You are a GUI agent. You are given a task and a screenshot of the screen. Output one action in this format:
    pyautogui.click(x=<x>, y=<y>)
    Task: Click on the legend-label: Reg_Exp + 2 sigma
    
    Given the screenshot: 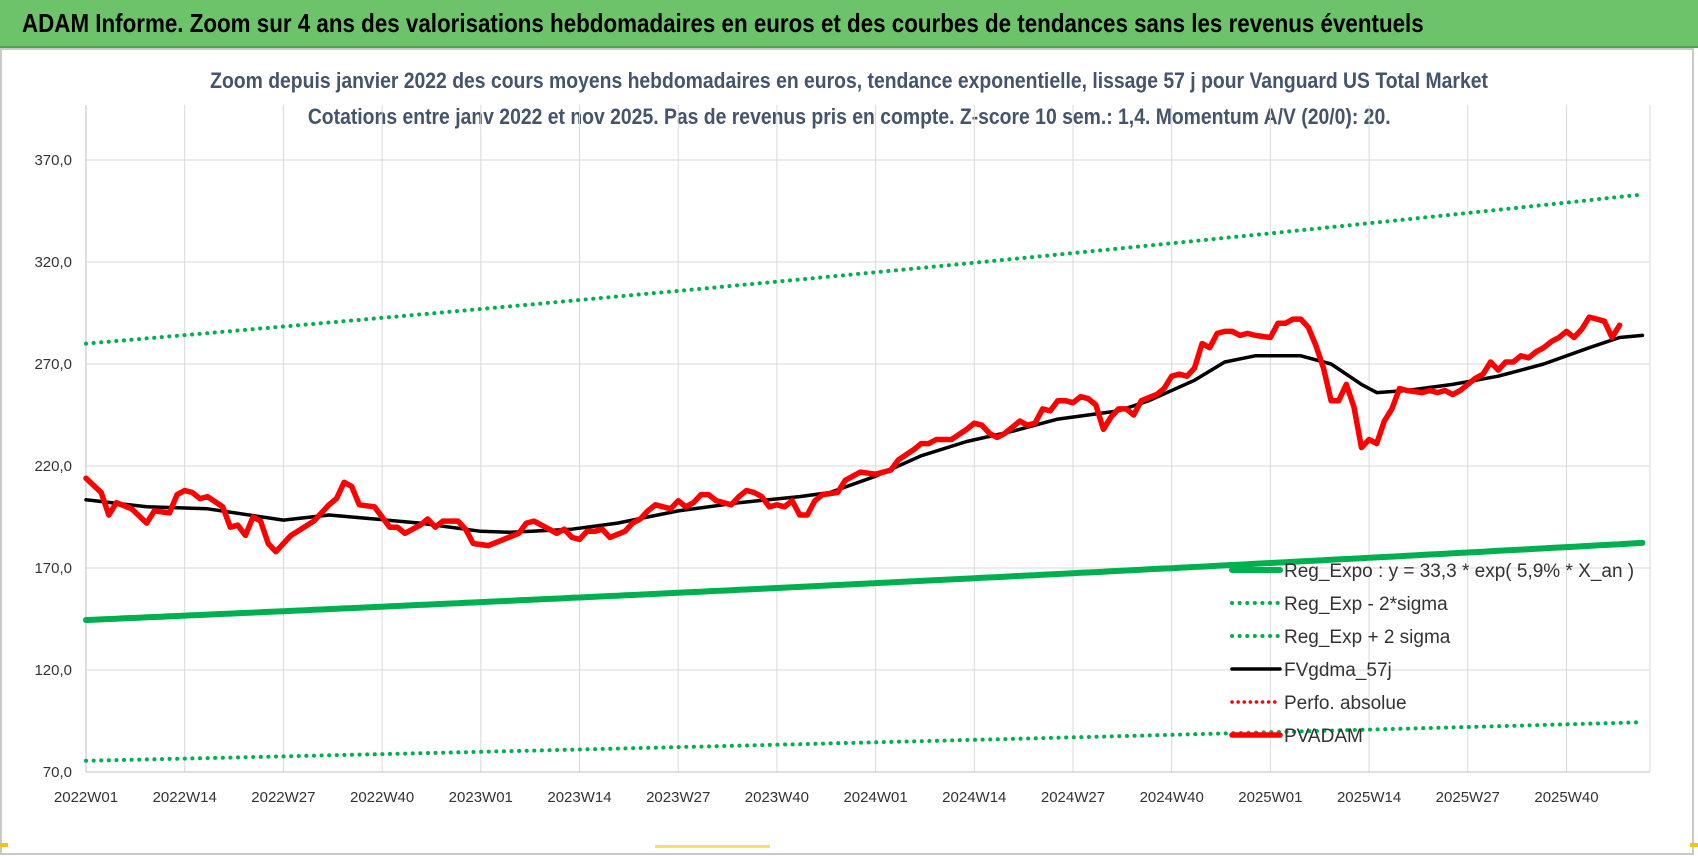 What is the action you would take?
    pyautogui.click(x=1367, y=637)
    